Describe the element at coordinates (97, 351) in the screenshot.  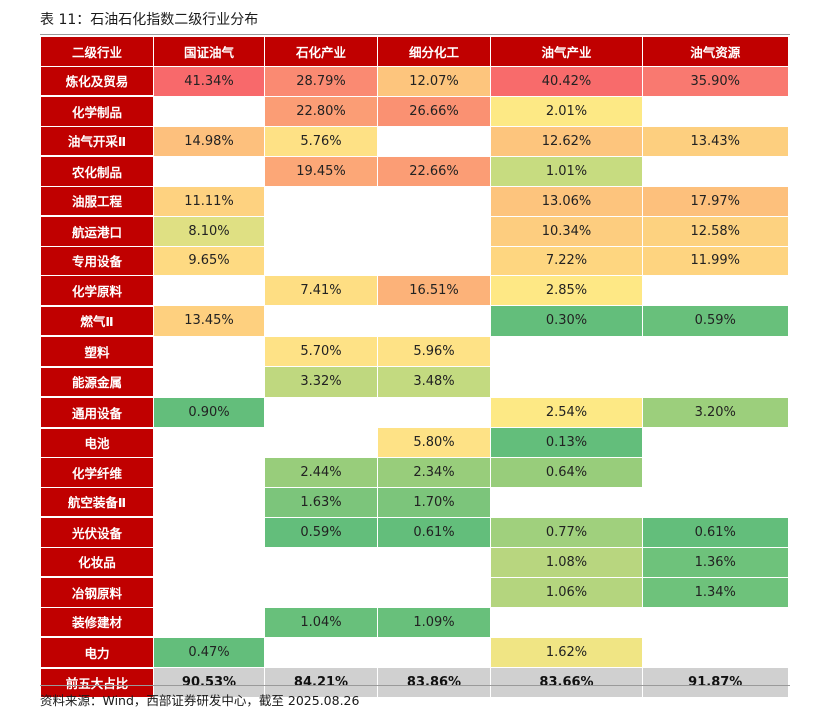
I see `row-label: 塑料` at that location.